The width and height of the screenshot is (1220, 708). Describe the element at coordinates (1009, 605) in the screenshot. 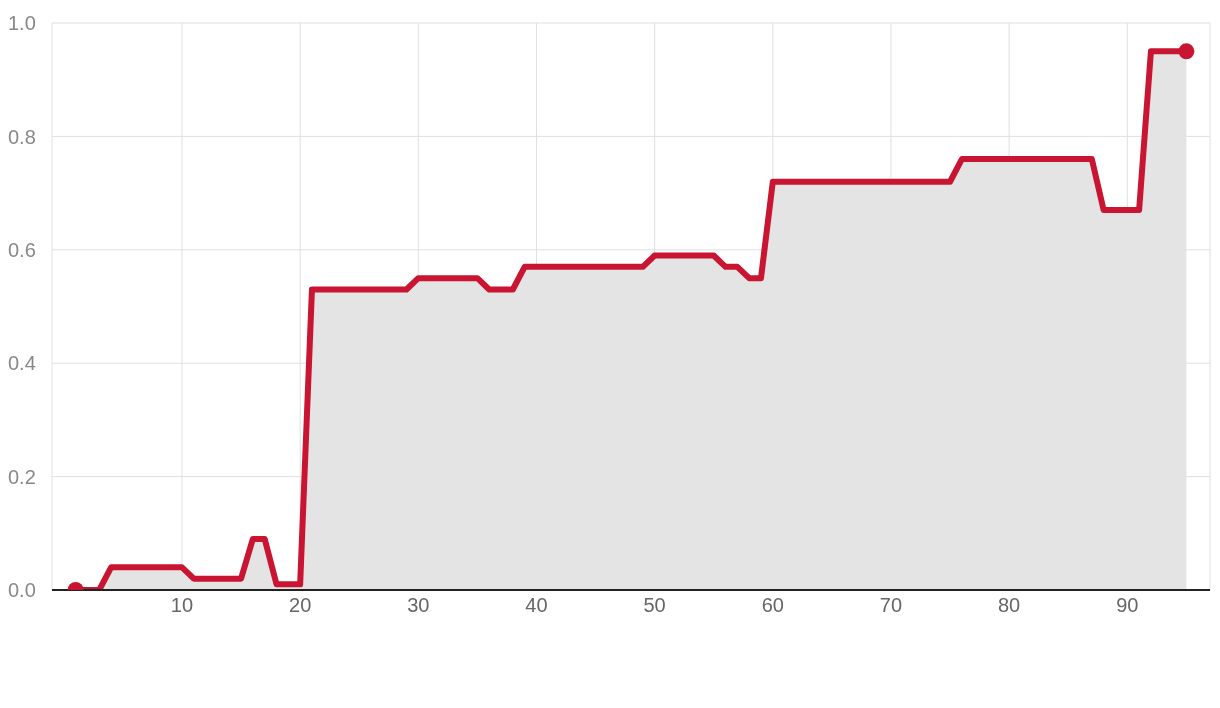

I see `x-tick-label: 80` at that location.